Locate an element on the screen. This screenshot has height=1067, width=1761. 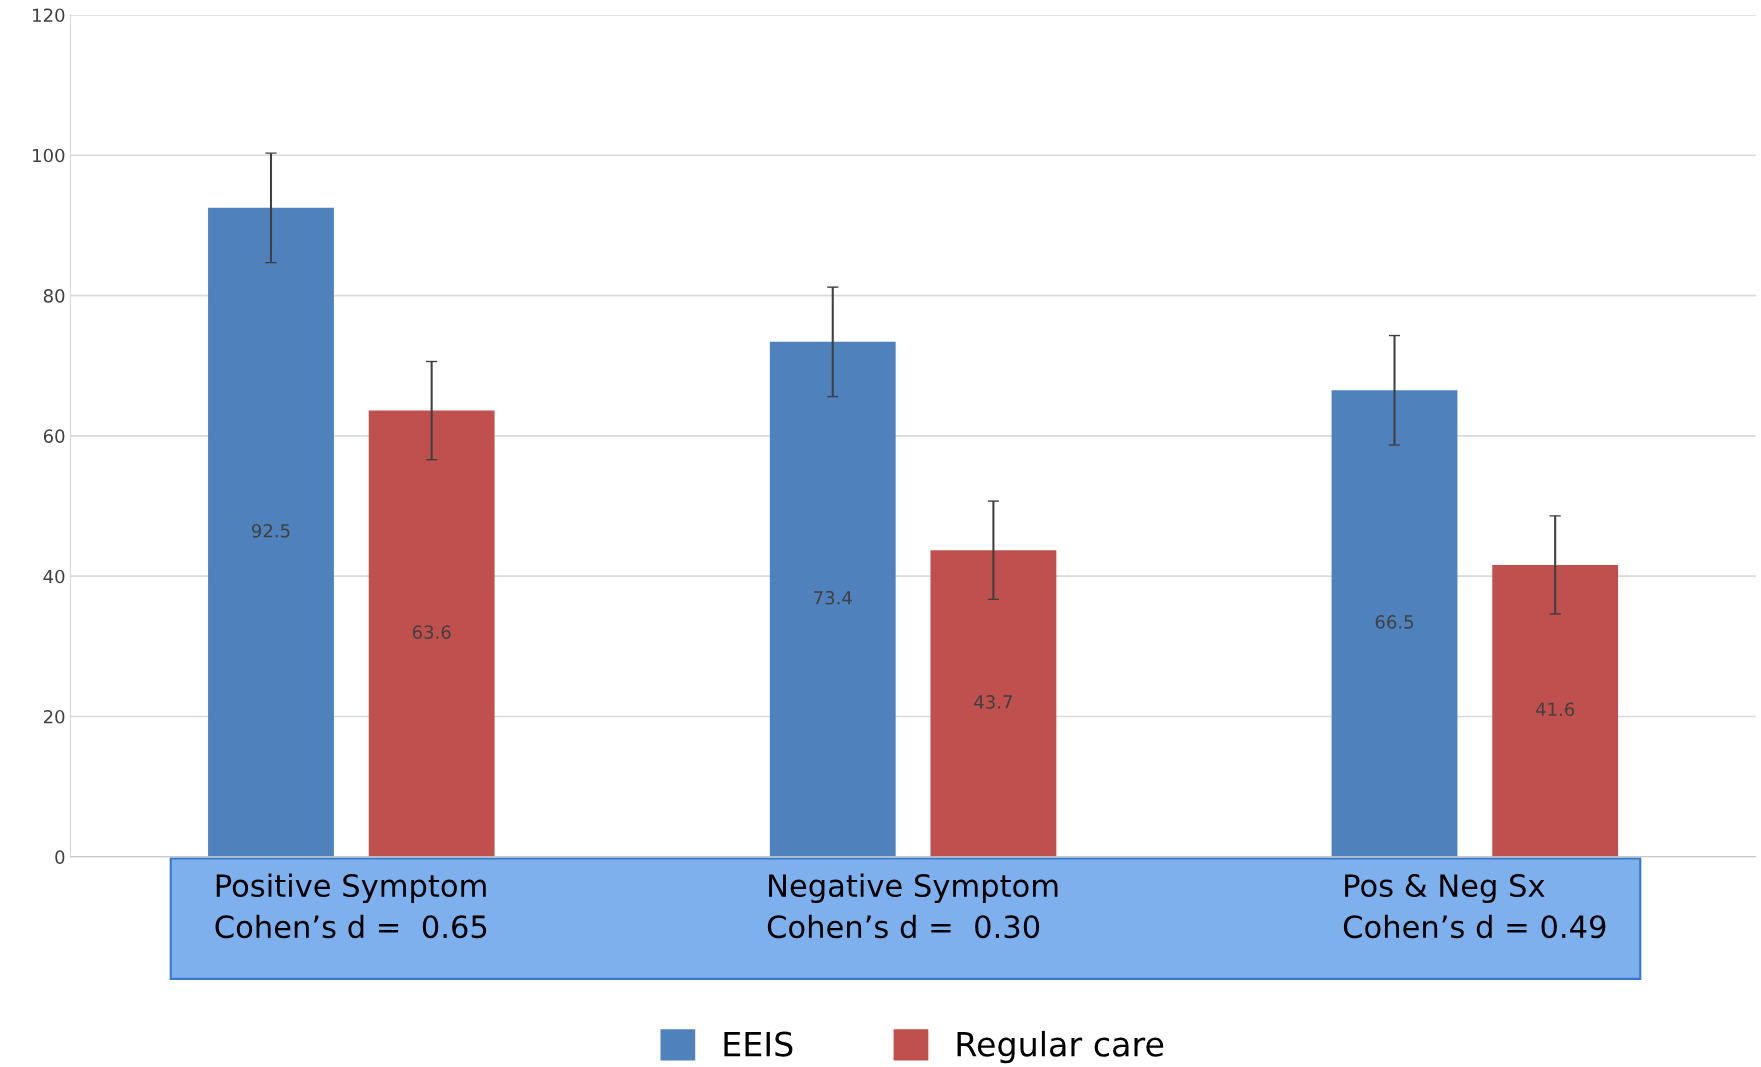
legend-label: Regular care is located at coordinates (1060, 1047).